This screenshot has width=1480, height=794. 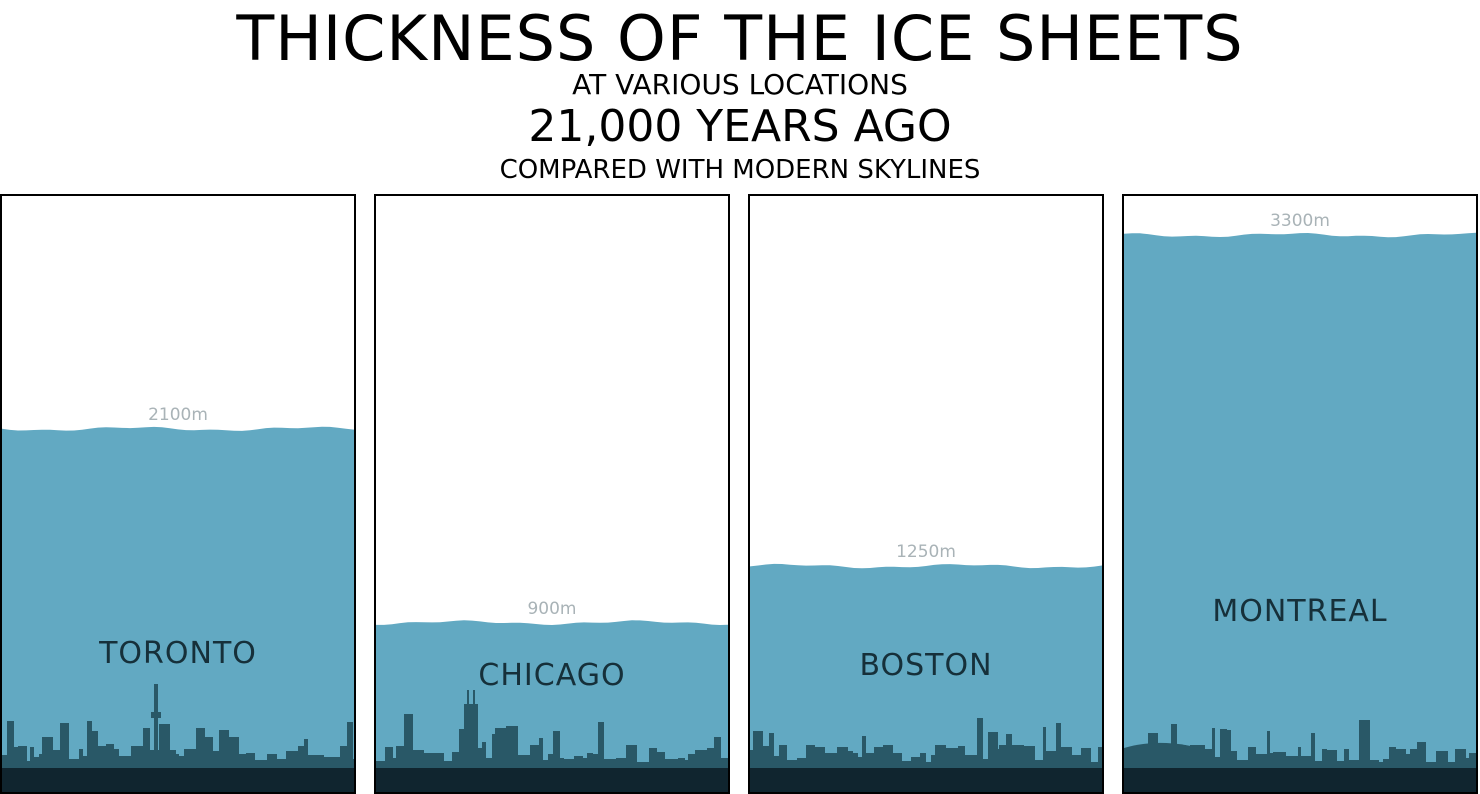 I want to click on city-label-boston: BOSTON, so click(x=926, y=665).